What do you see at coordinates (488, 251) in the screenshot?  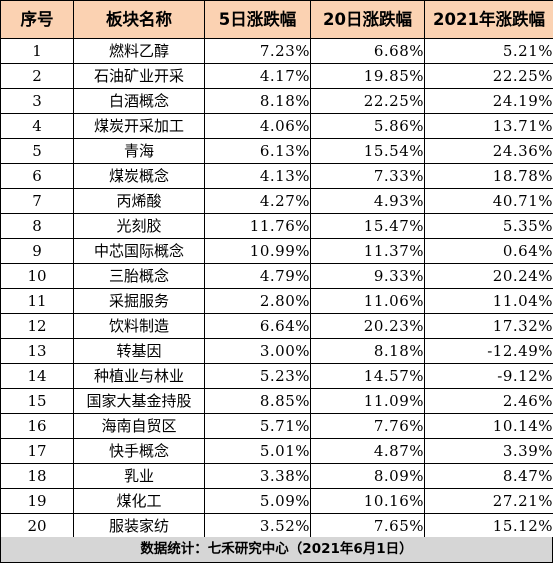 I see `row-2021-change: 0.64%` at bounding box center [488, 251].